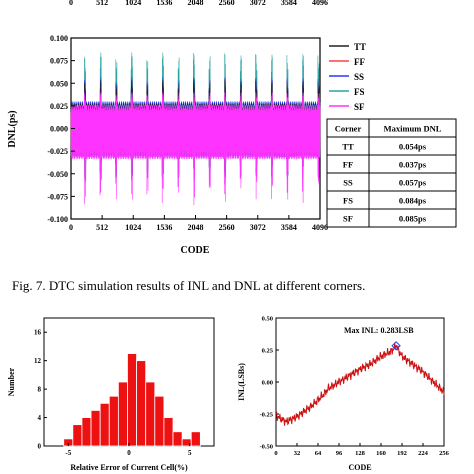  I want to click on inl-x-tick-label: 32, so click(297, 453).